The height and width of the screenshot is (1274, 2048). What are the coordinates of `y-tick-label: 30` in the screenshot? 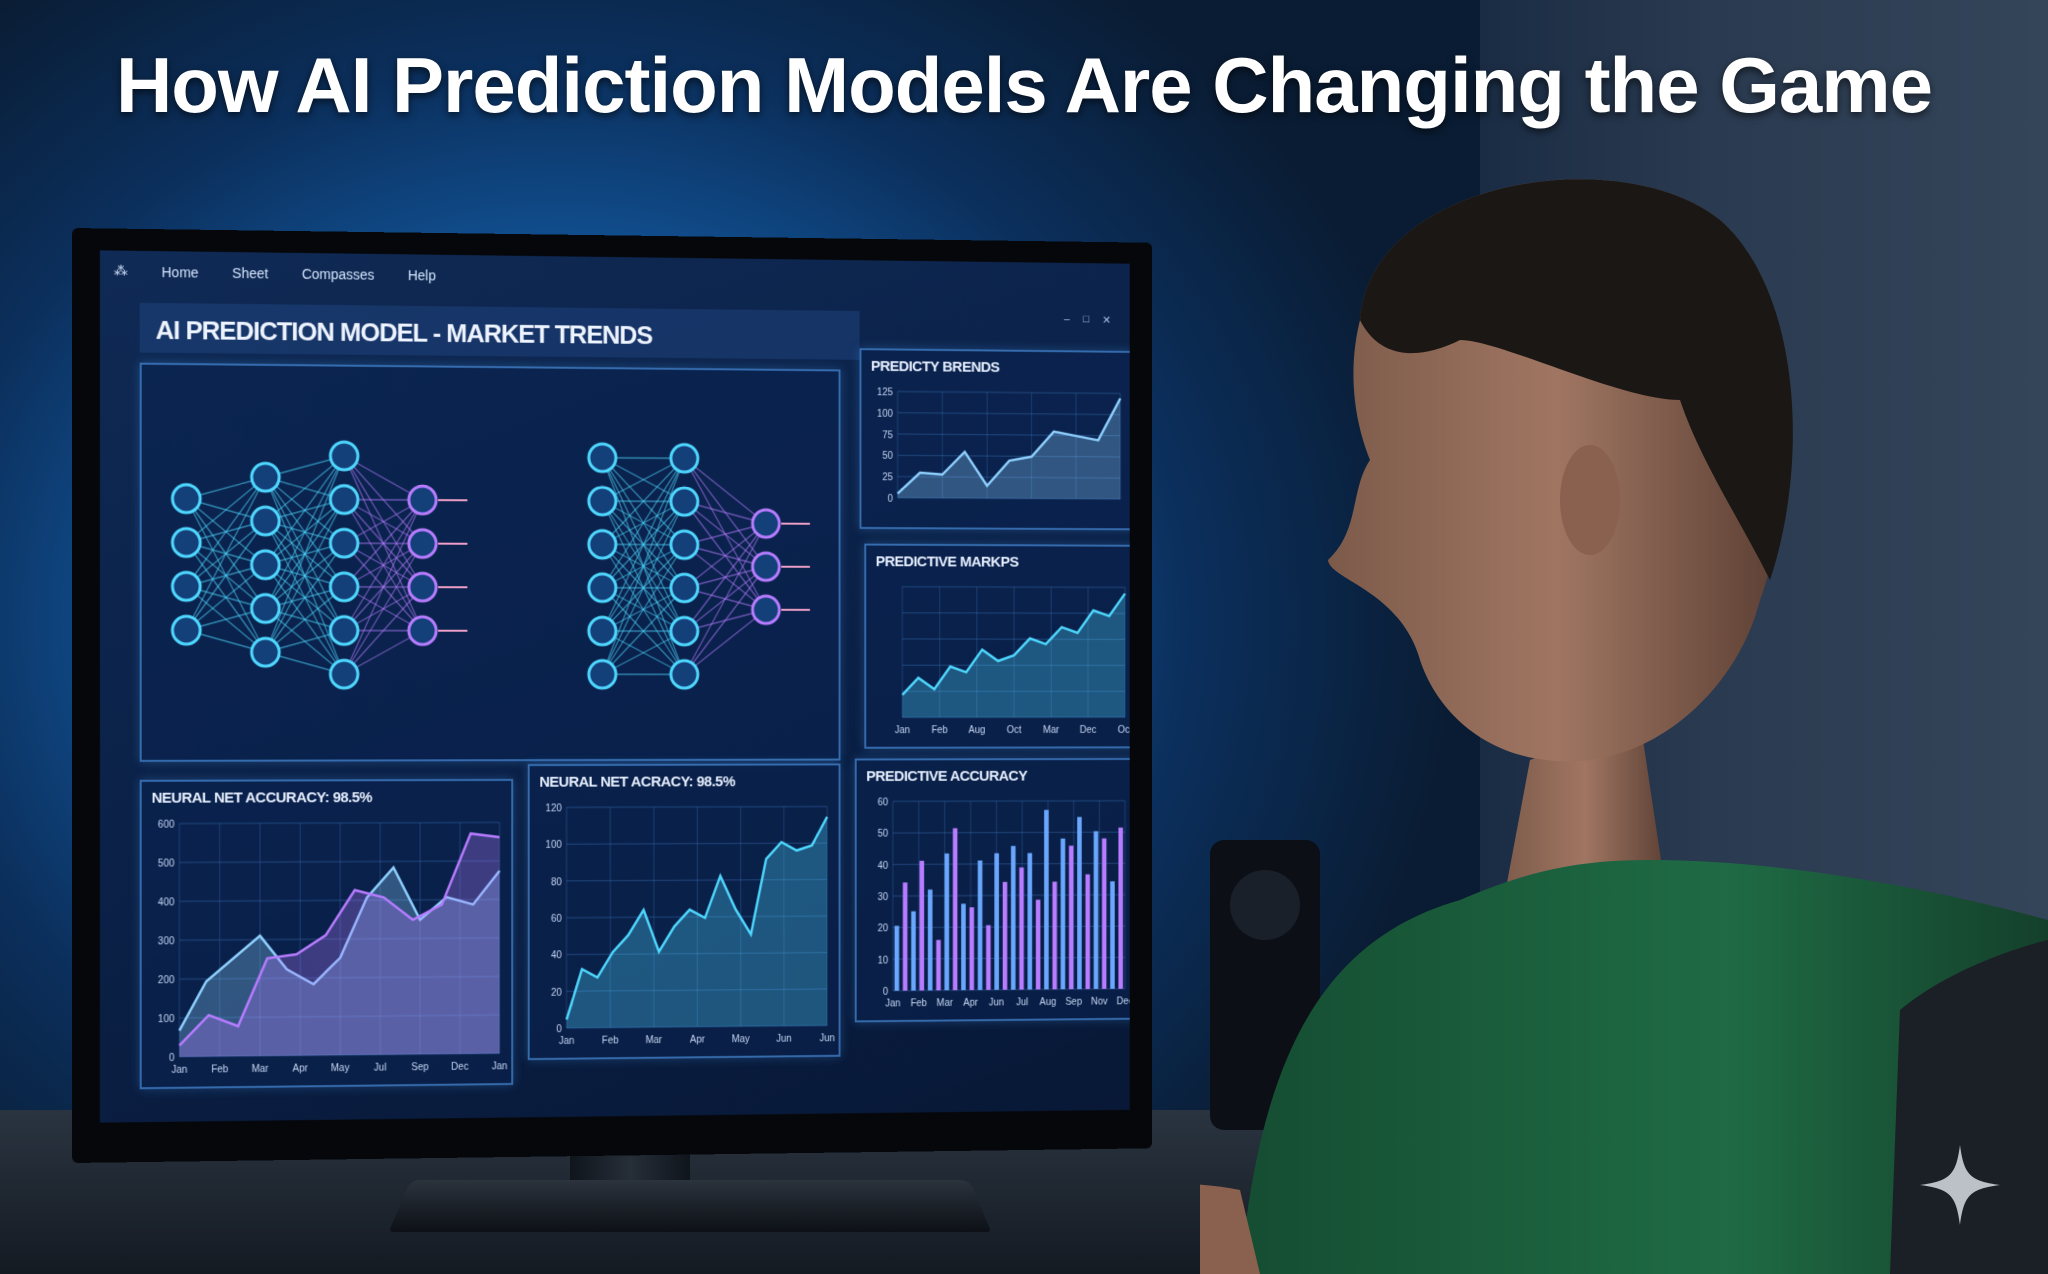 It's located at (883, 897).